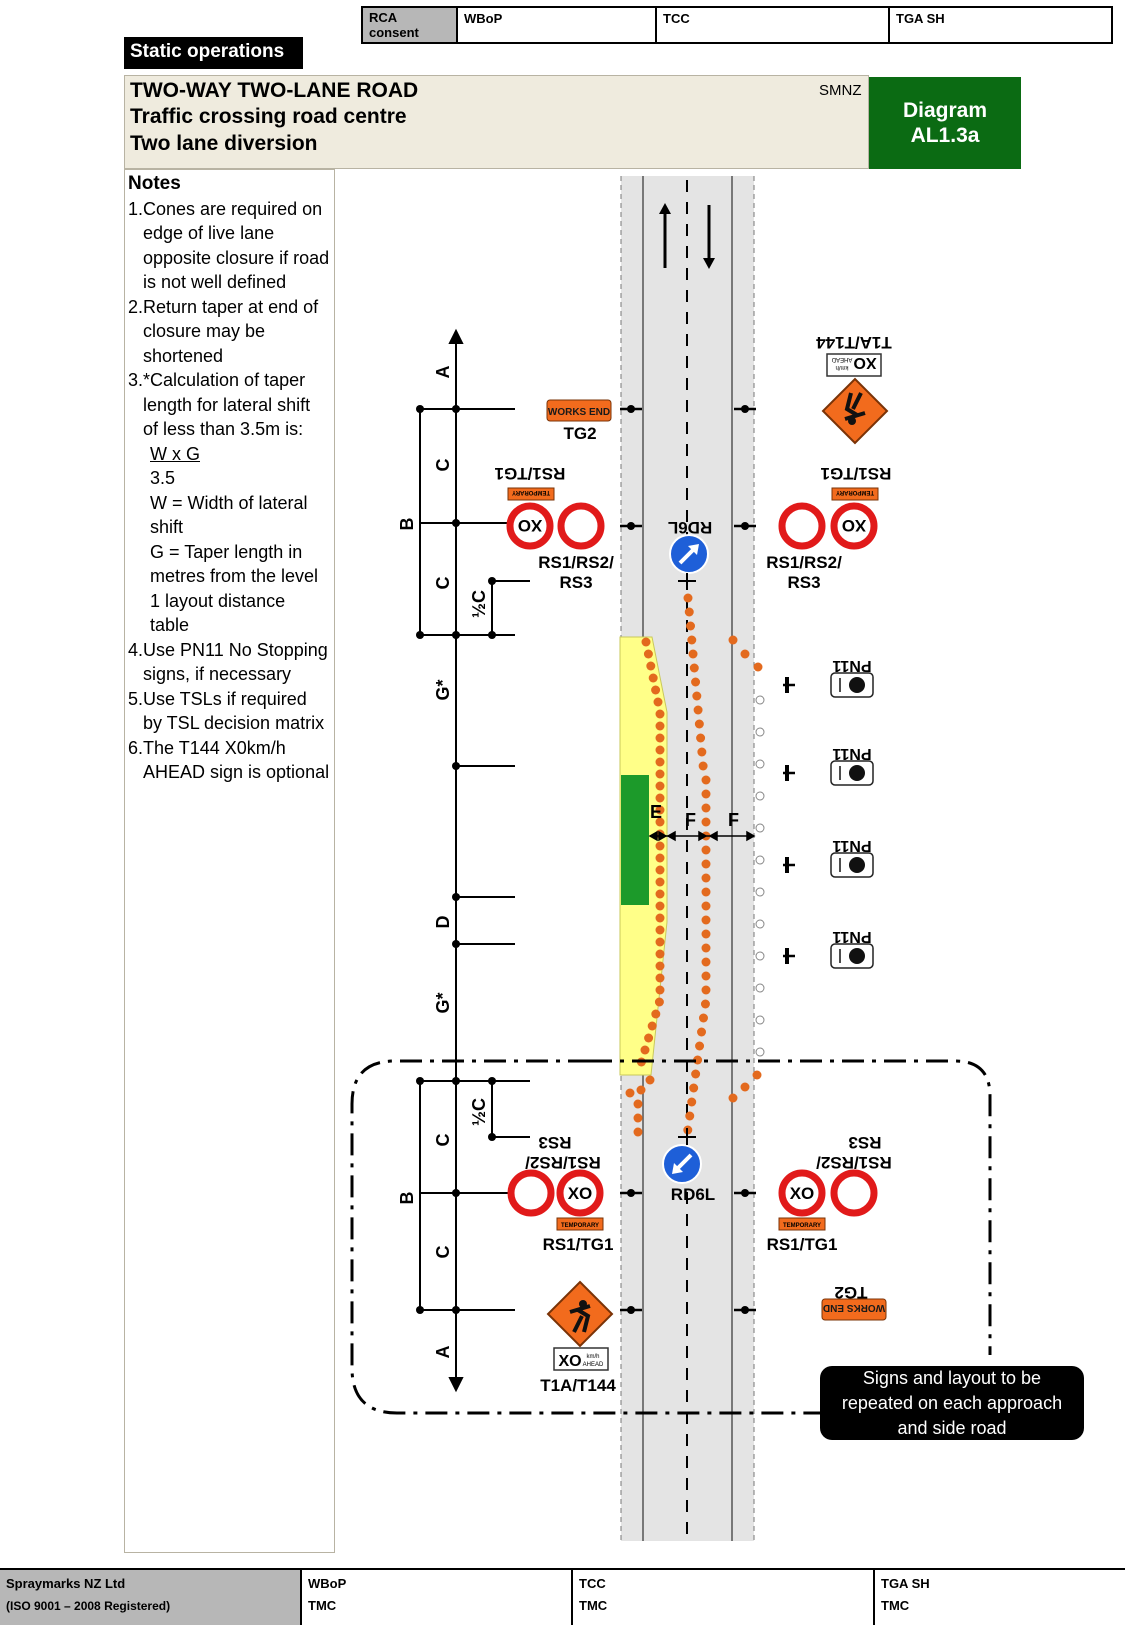 The image size is (1125, 1625). What do you see at coordinates (854, 526) in the screenshot?
I see `speed-sign-top-right: XO` at bounding box center [854, 526].